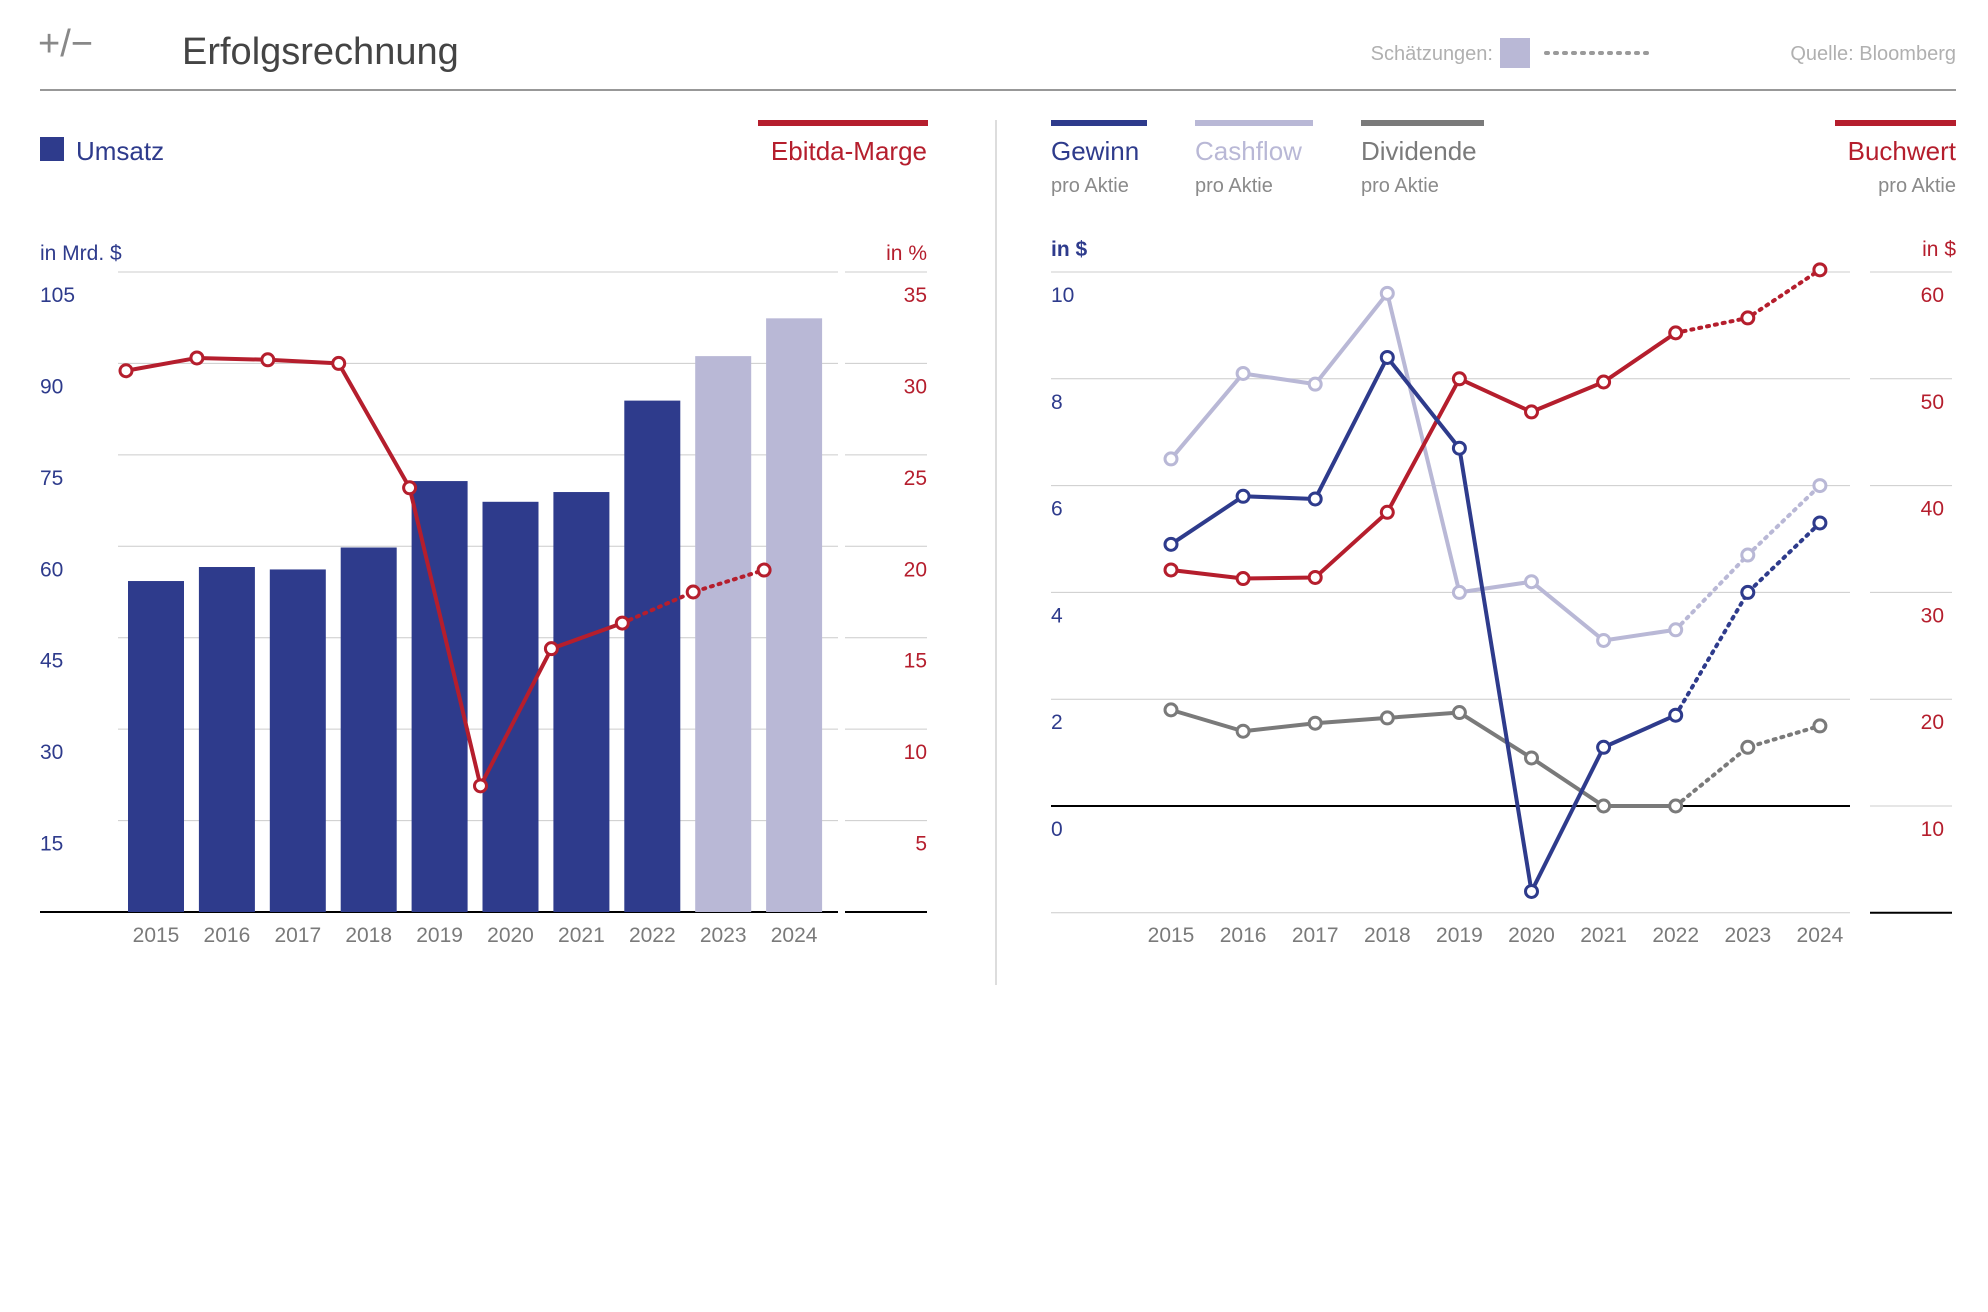  Describe the element at coordinates (1873, 54) in the screenshot. I see `source-label: Quelle: Bloomberg` at that location.